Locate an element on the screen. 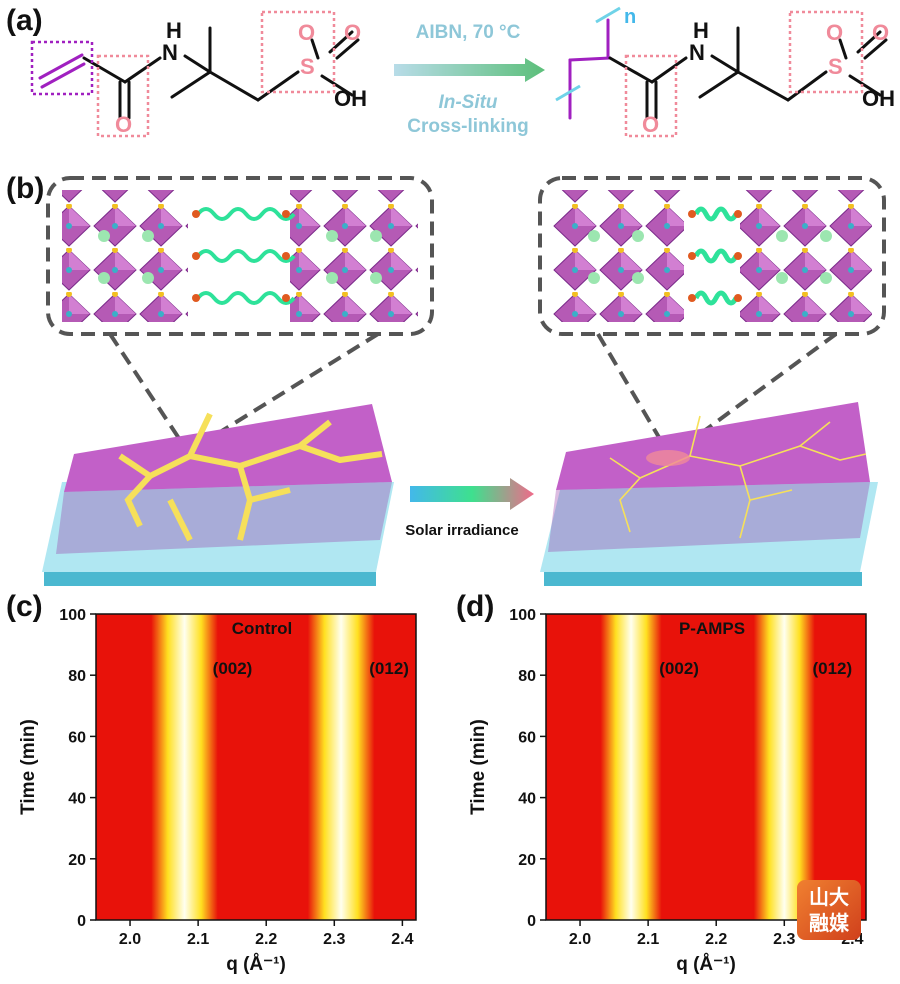  y-tick-label: 20 is located at coordinates (77, 860).